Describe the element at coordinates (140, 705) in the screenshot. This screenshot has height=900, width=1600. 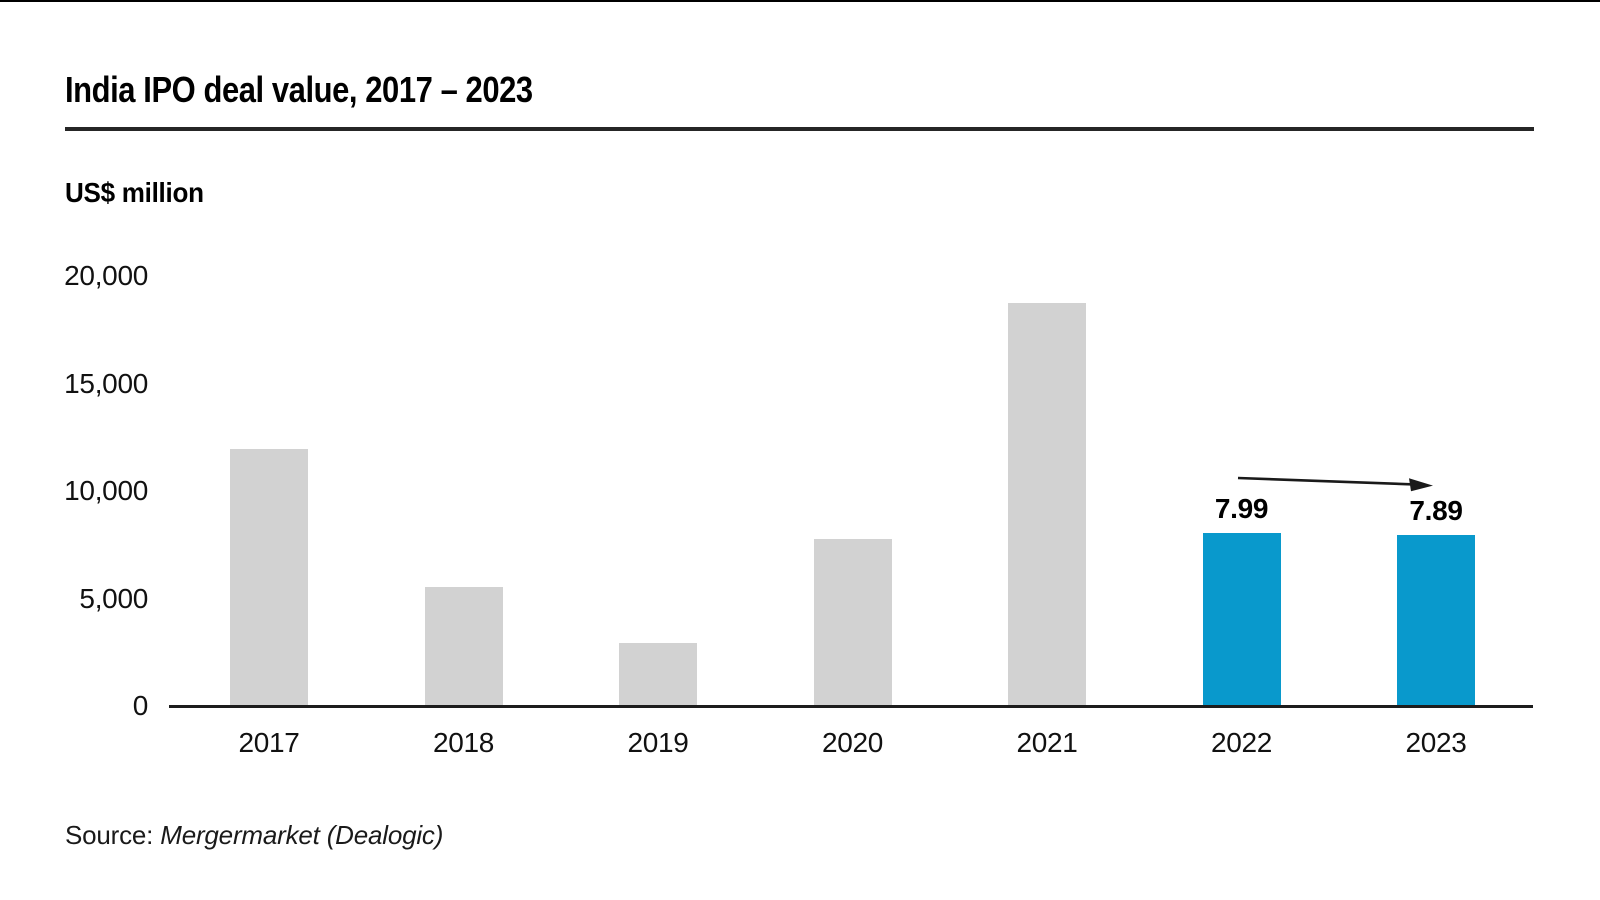
I see `y-axis-tick-label: 0` at that location.